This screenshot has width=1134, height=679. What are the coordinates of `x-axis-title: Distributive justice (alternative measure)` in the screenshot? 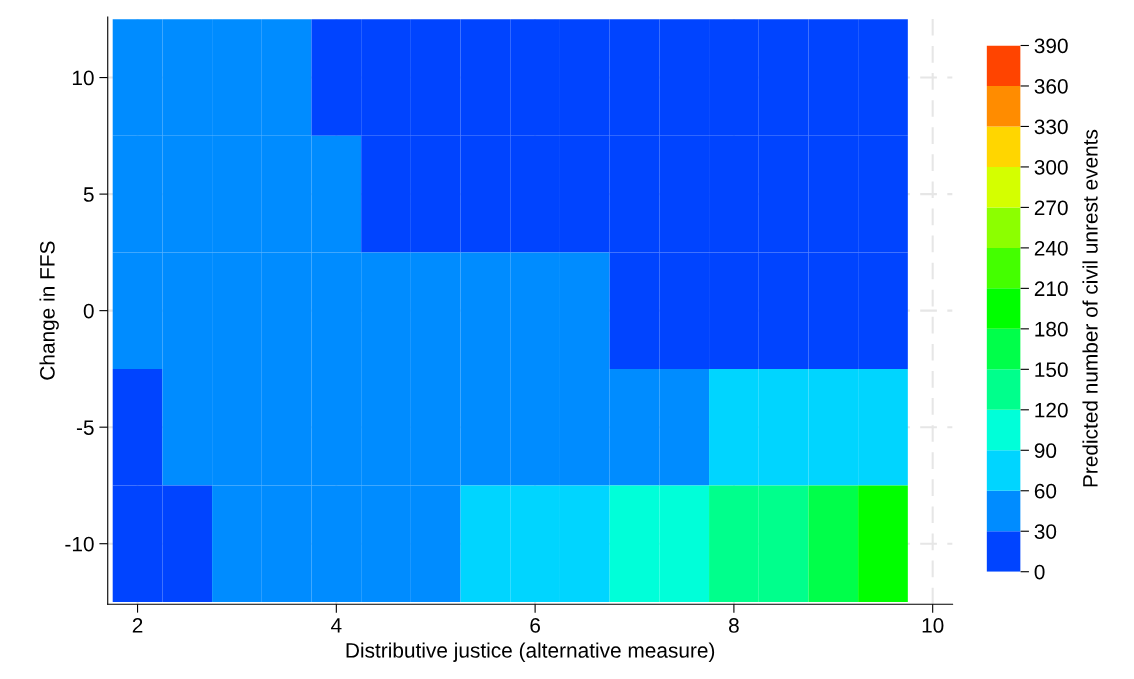 It's located at (530, 652).